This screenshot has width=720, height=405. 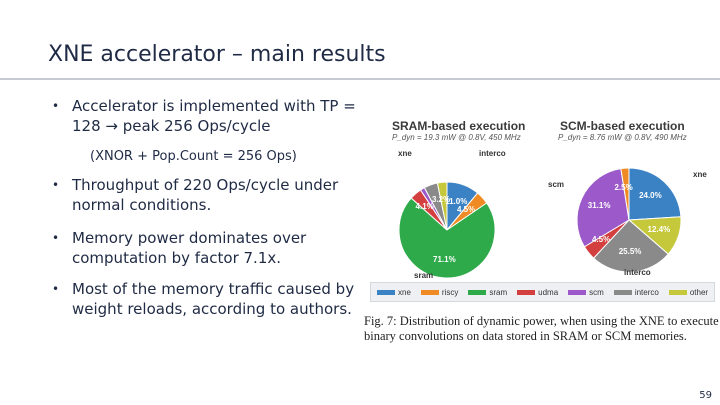 I want to click on pie-0-label-riscy: 4.5%, so click(x=466, y=209).